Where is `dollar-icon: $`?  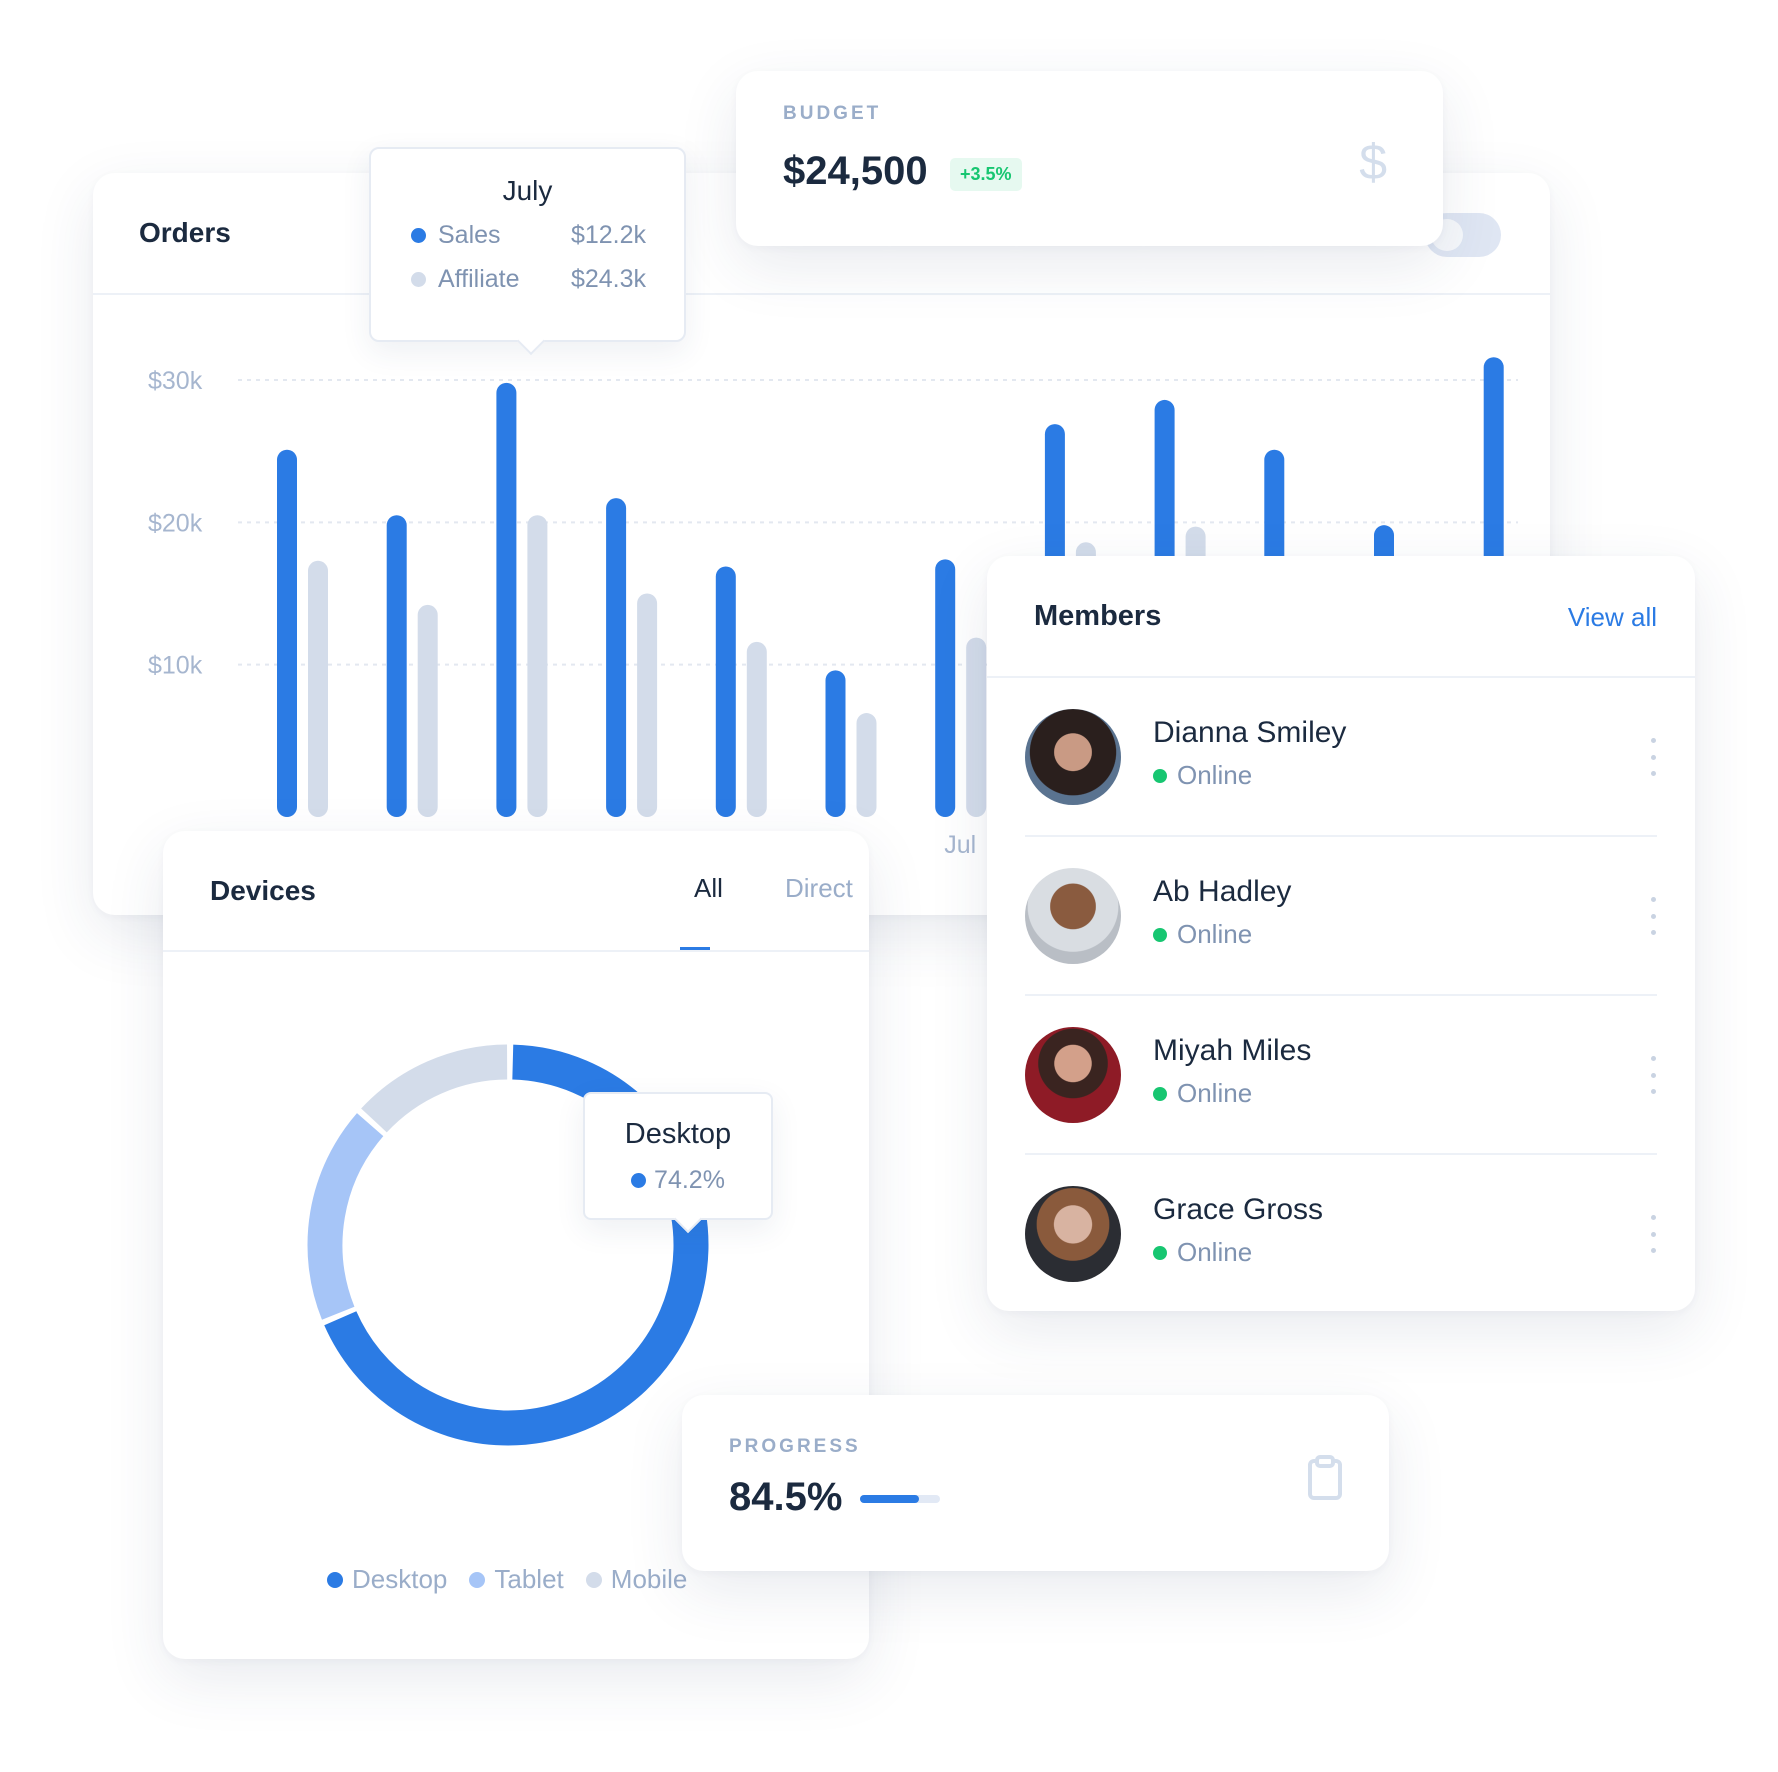
dollar-icon: $ is located at coordinates (1373, 162).